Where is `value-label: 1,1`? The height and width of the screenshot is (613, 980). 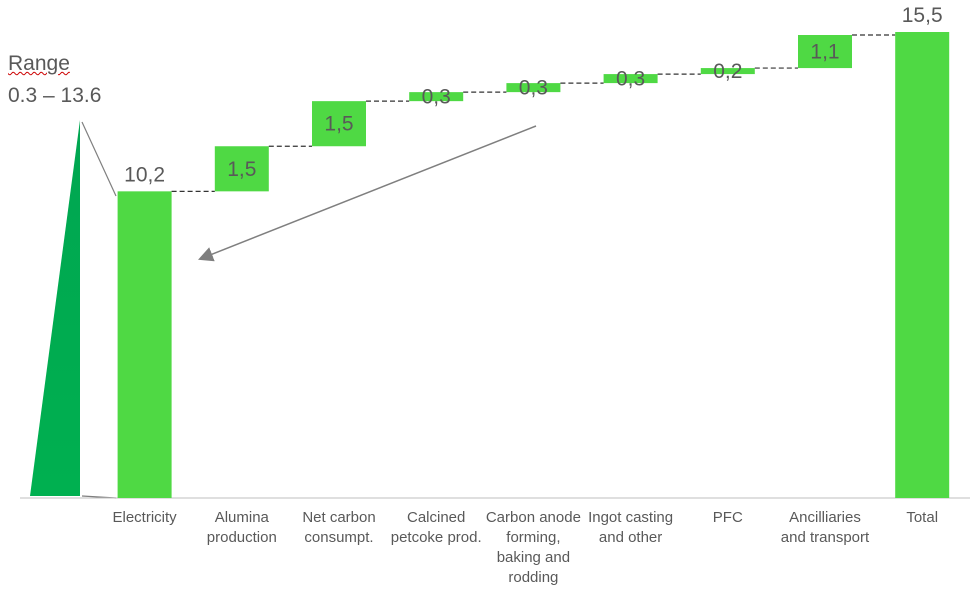 value-label: 1,1 is located at coordinates (824, 52).